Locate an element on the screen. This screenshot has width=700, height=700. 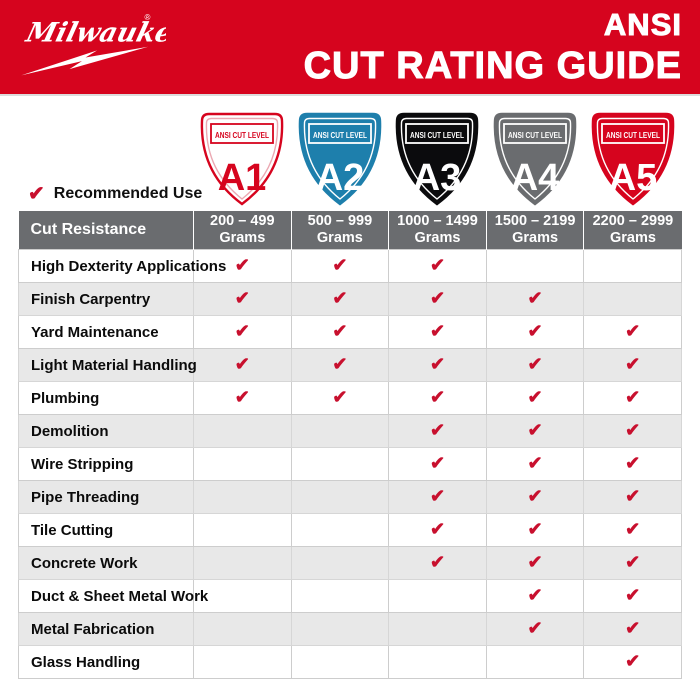
cut-level-shield-a4: ANSI CUT LEVEL A4 is located at coordinates (535, 159).